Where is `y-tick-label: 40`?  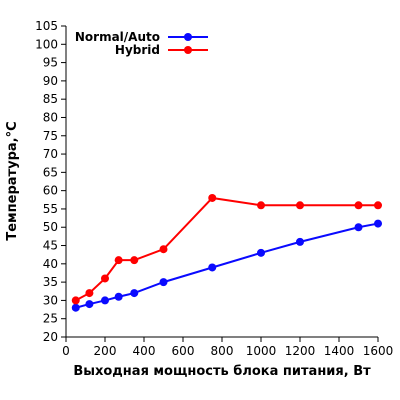
y-tick-label: 40 is located at coordinates (50, 264).